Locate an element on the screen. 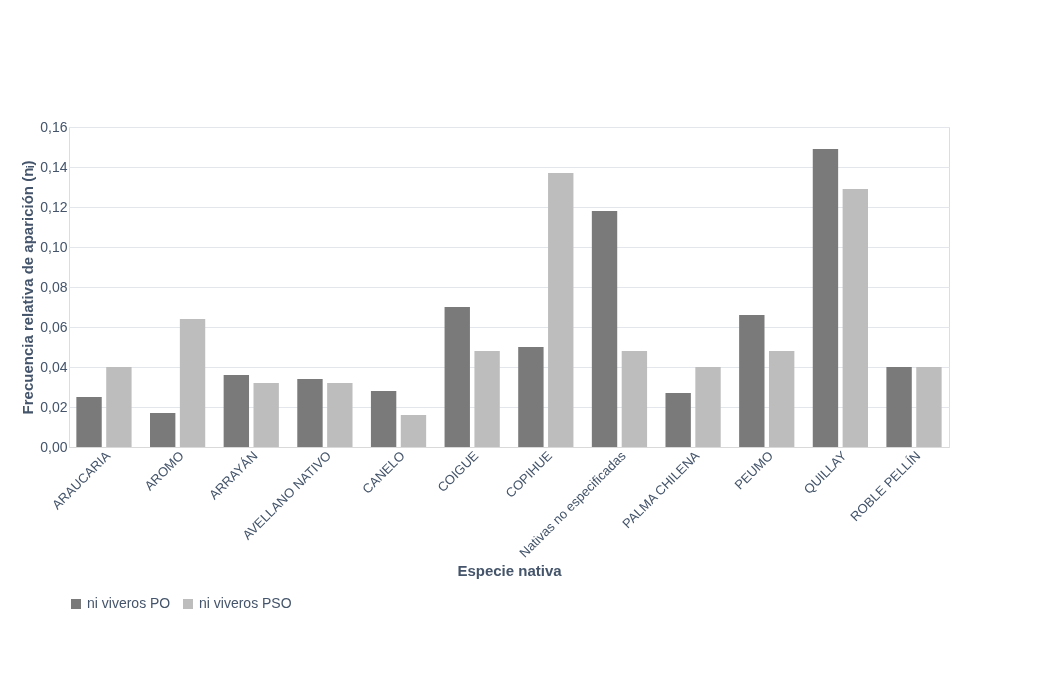  y-tick-label: 0,02 is located at coordinates (54, 406).